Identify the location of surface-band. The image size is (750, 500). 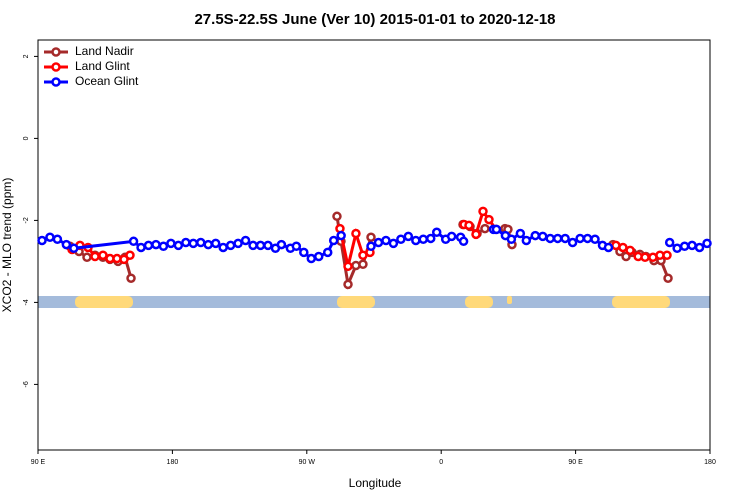
(374, 302).